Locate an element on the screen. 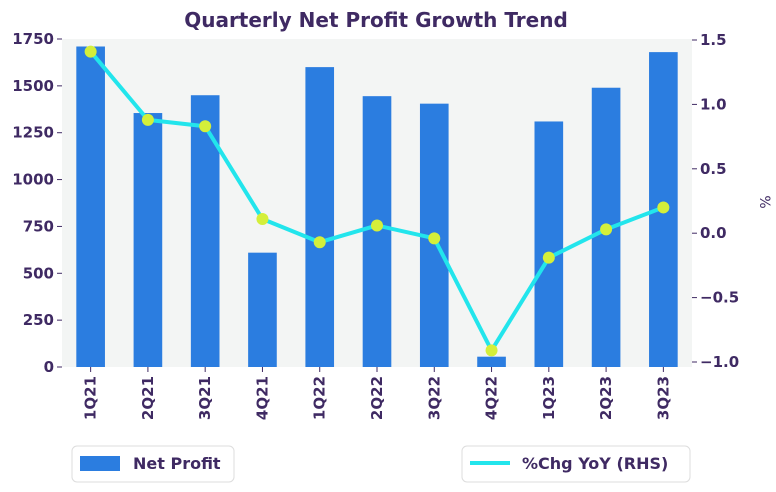 Image resolution: width=776 pixels, height=492 pixels. x-tick-label: 3Q21 is located at coordinates (205, 398).